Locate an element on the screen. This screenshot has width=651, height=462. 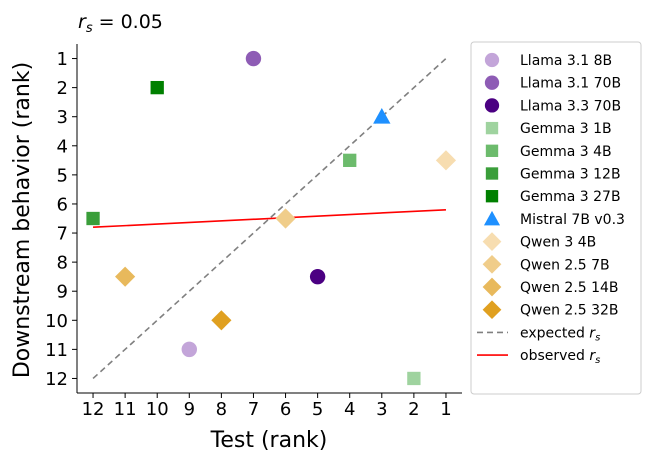
x-tick-label: 9 is located at coordinates (189, 409).